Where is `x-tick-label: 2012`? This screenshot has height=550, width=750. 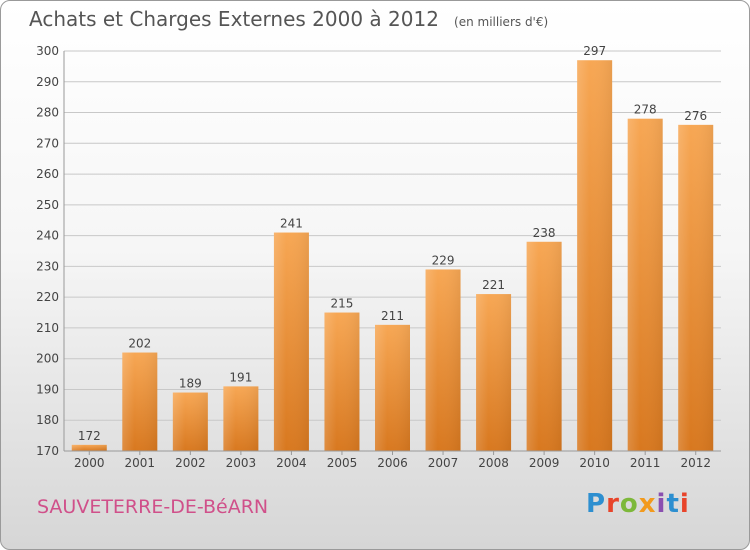
x-tick-label: 2012 is located at coordinates (695, 463).